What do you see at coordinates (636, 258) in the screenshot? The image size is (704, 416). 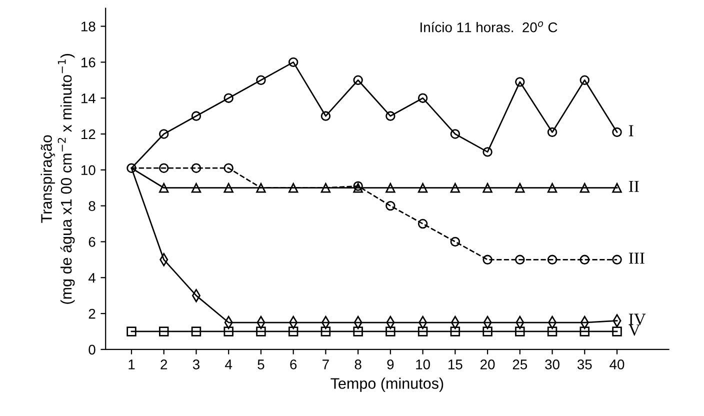 I see `series-label: III` at bounding box center [636, 258].